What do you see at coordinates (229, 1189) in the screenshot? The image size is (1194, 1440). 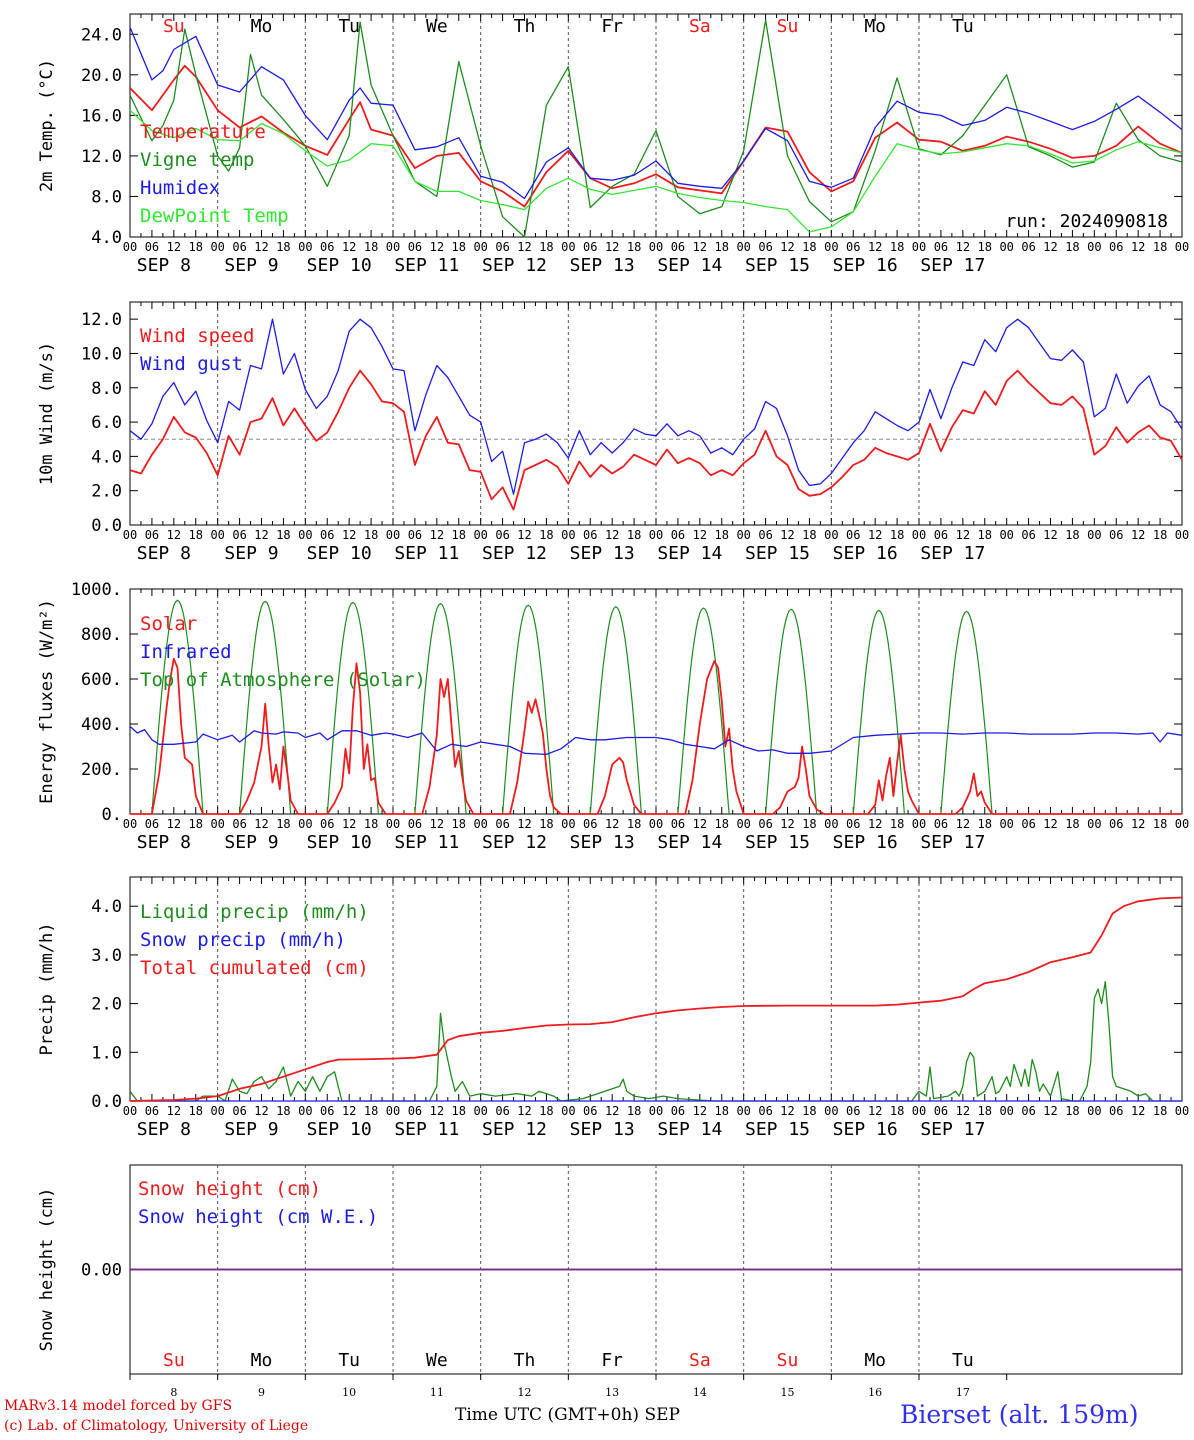 I see `legend-entry: Snow height (cm)` at bounding box center [229, 1189].